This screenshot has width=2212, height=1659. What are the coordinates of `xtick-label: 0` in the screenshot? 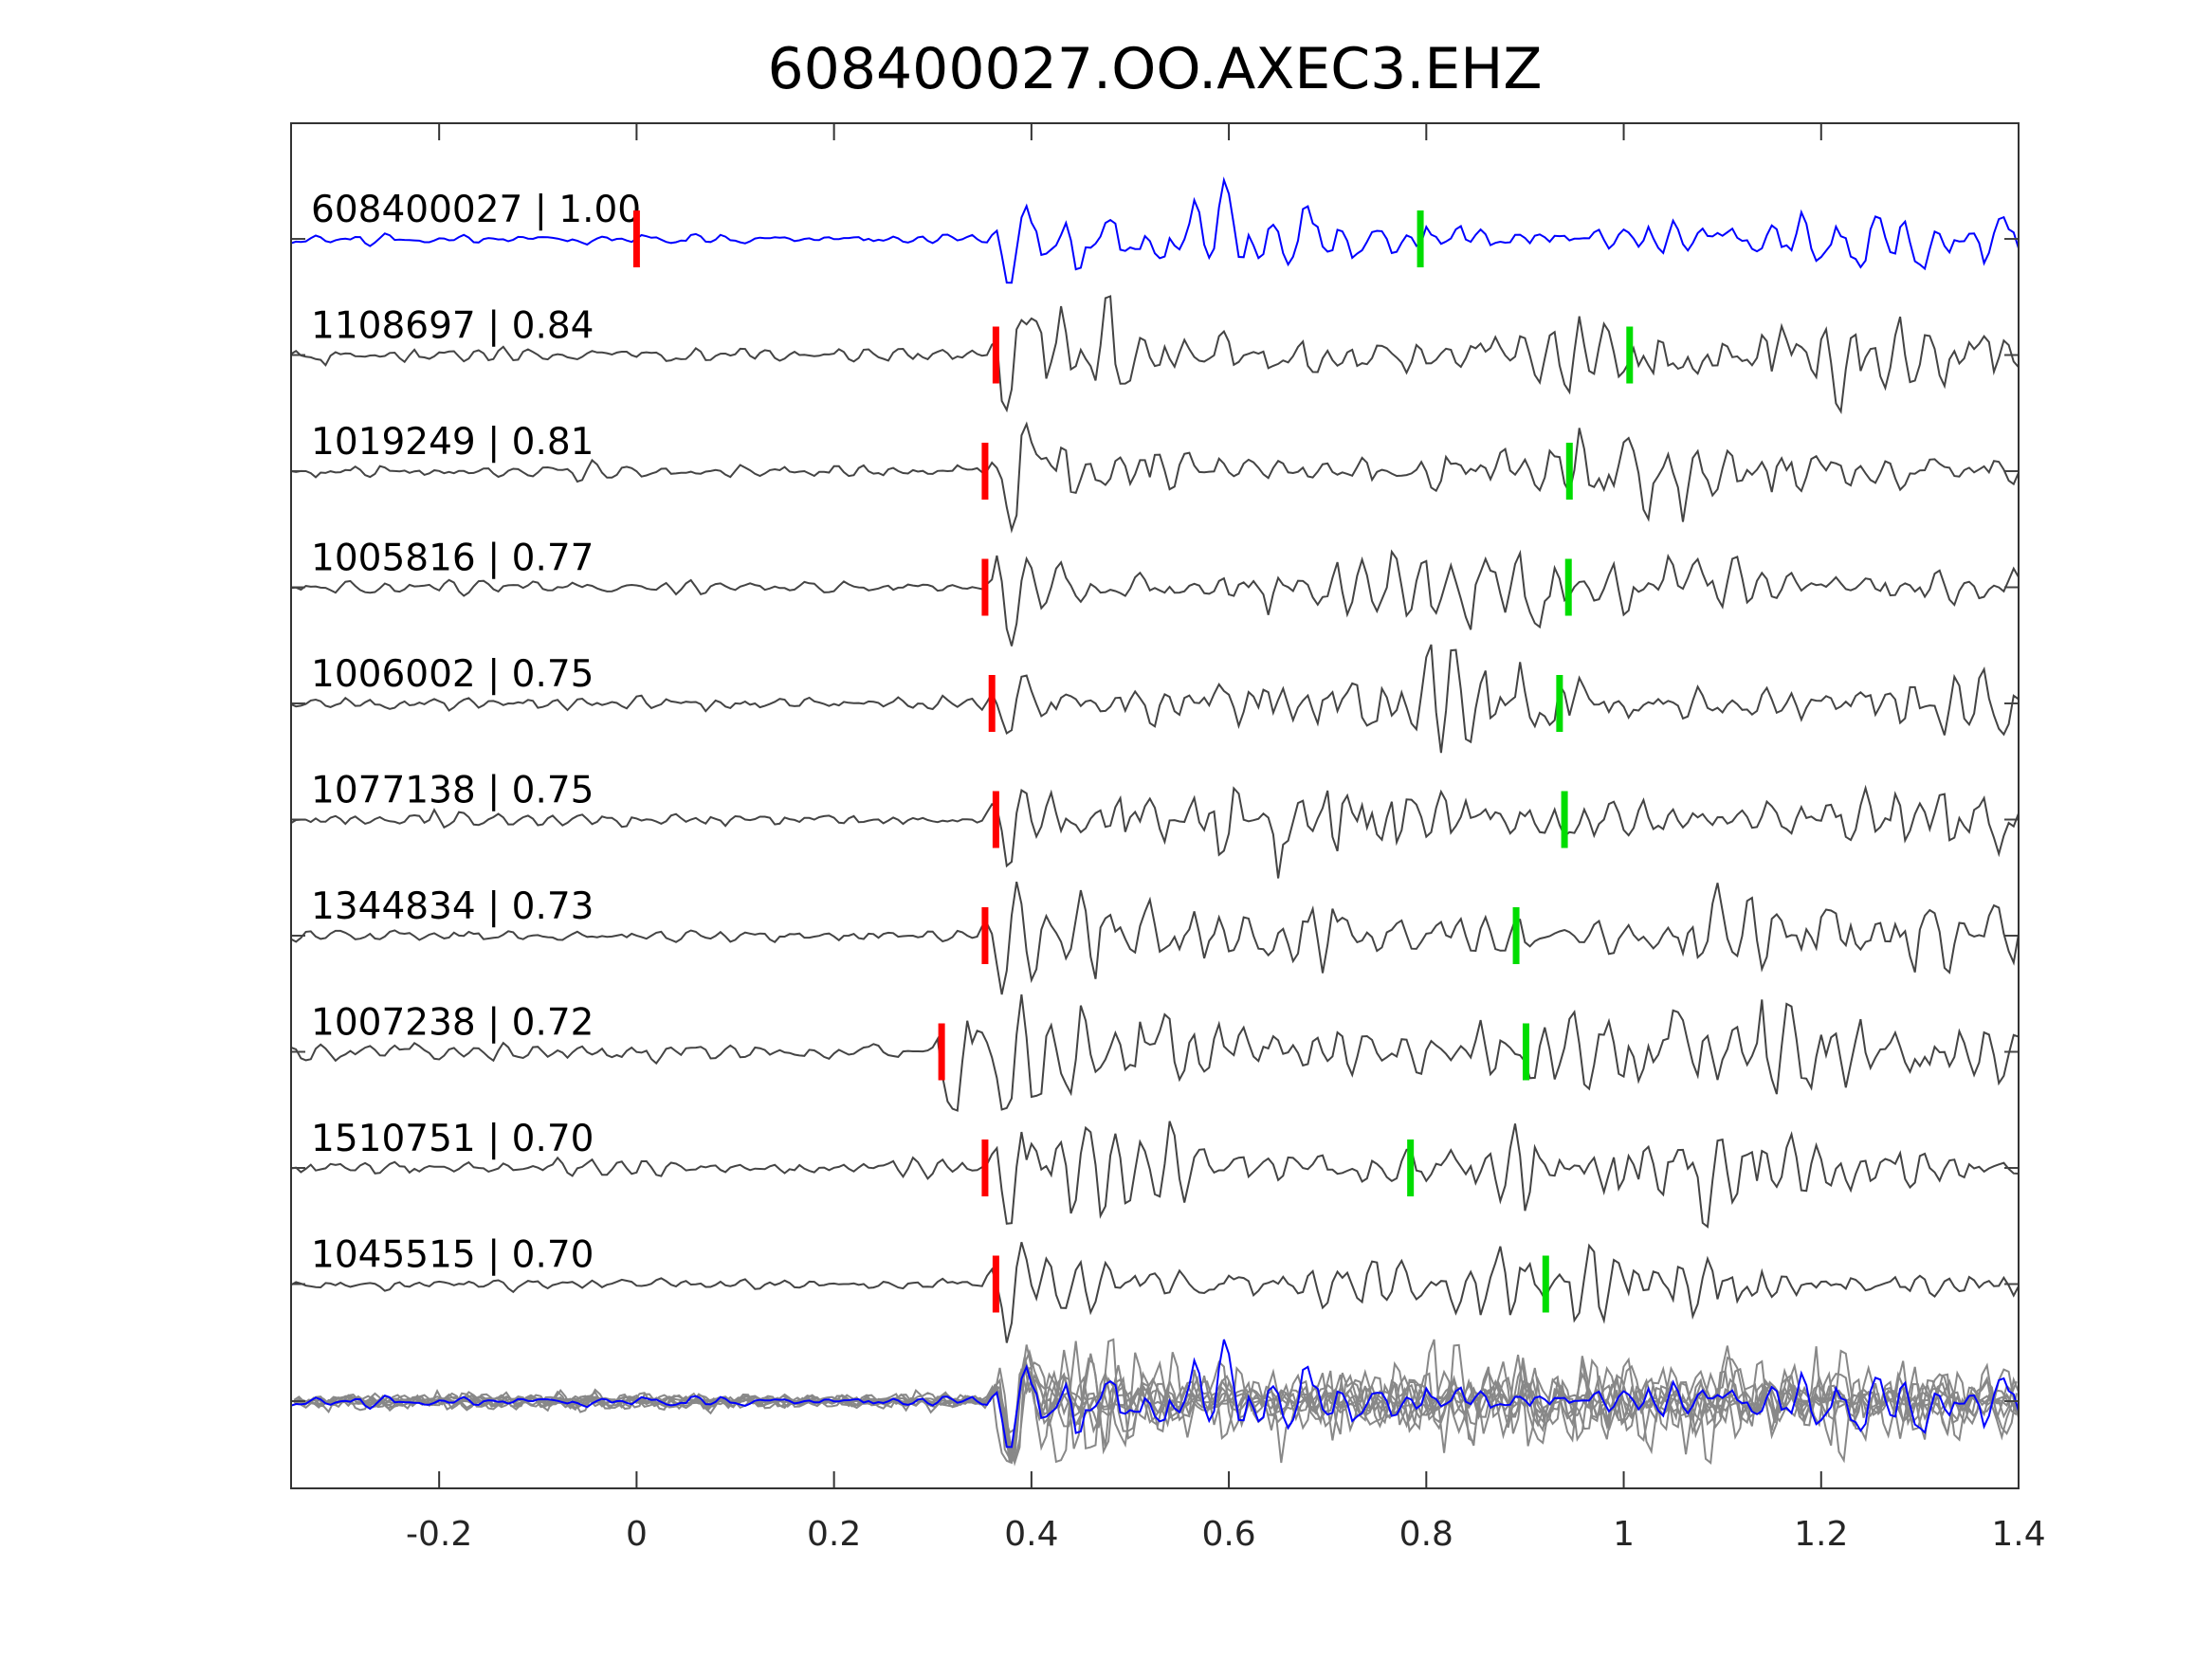 It's located at (637, 1534).